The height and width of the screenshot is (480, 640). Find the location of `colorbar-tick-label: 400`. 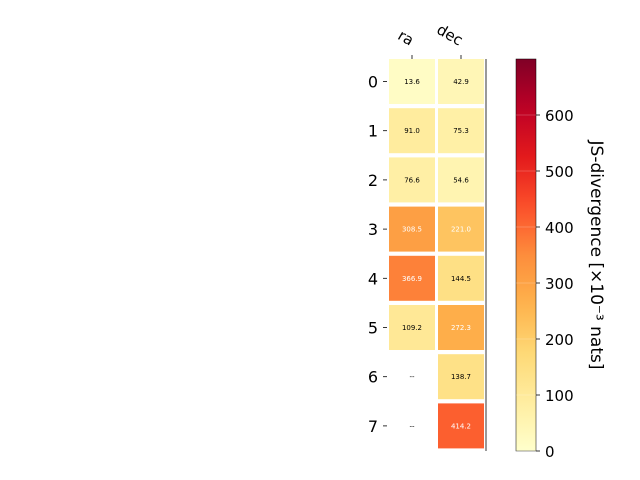

colorbar-tick-label: 400 is located at coordinates (559, 228).